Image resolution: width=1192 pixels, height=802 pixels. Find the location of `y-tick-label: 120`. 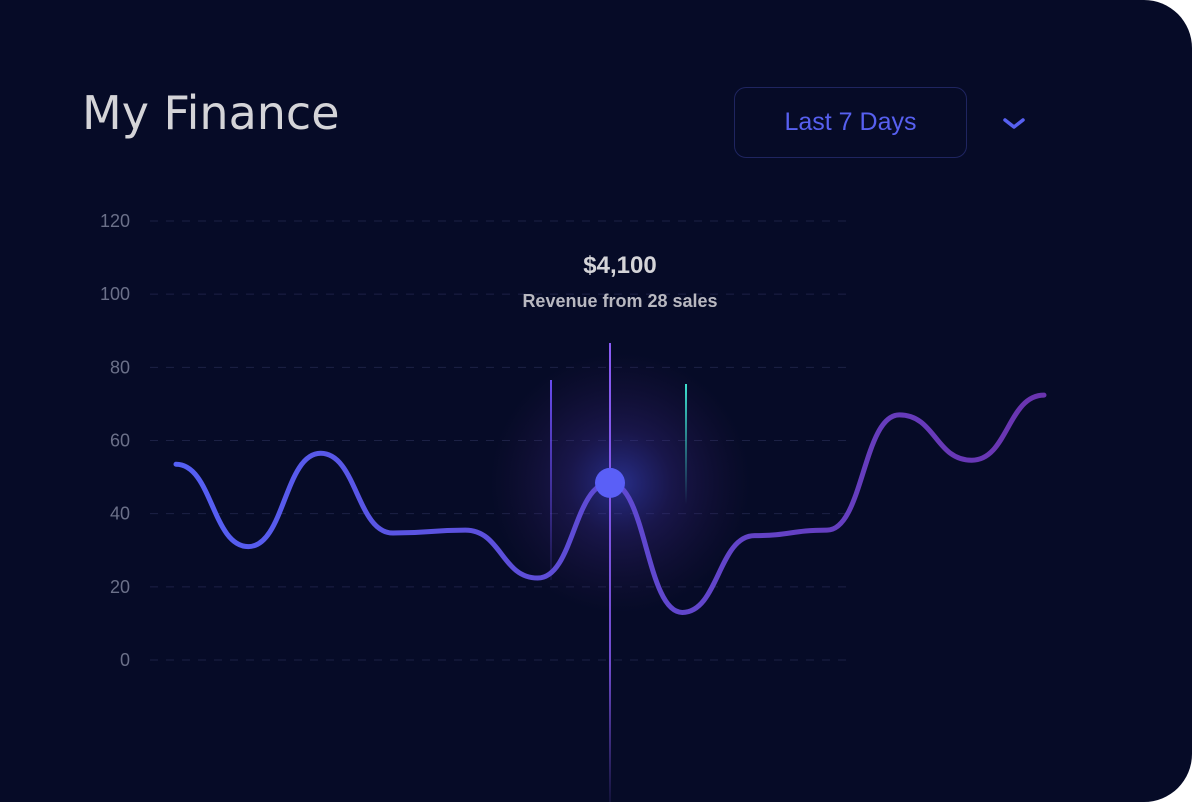

y-tick-label: 120 is located at coordinates (115, 221).